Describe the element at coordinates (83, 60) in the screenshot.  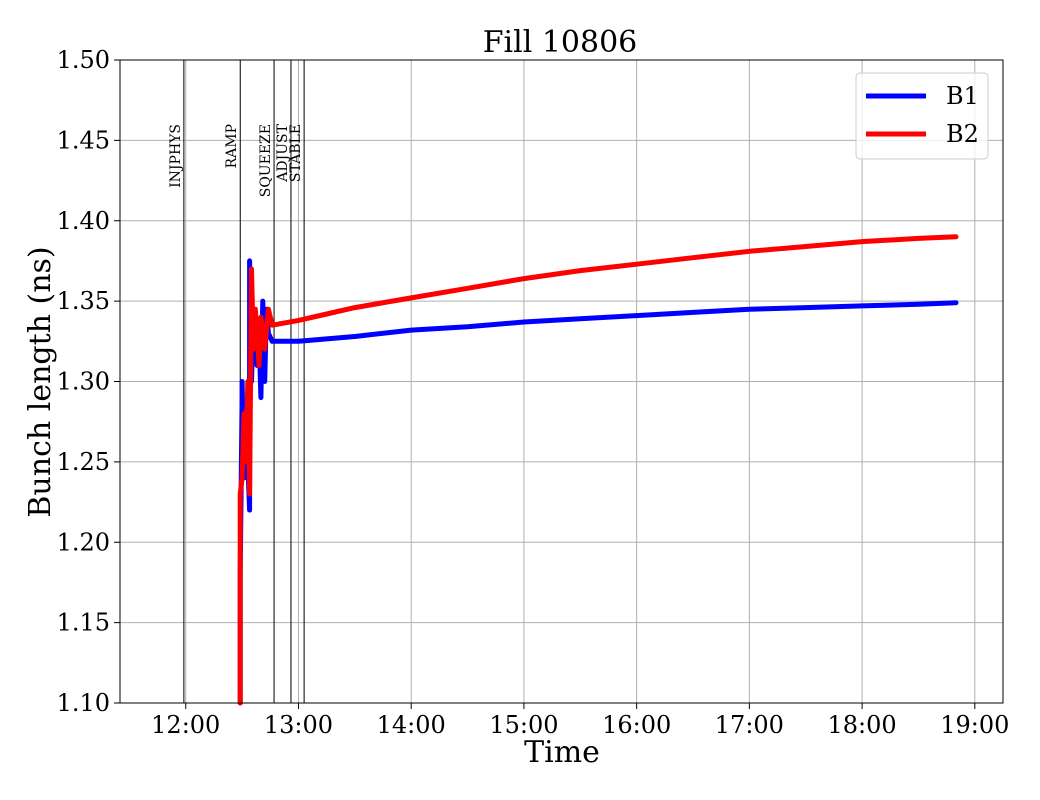
I see `y-tick-label: 1.50` at that location.